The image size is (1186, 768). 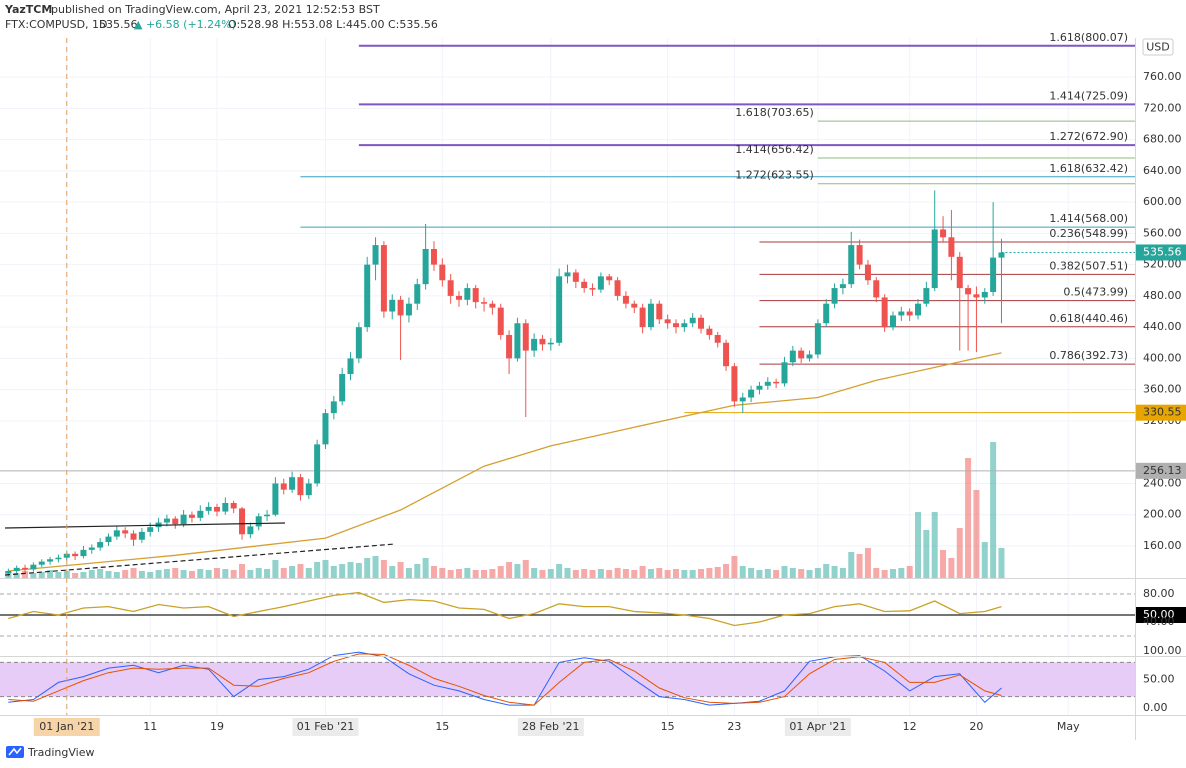 What do you see at coordinates (505, 679) in the screenshot?
I see `stoch-line` at bounding box center [505, 679].